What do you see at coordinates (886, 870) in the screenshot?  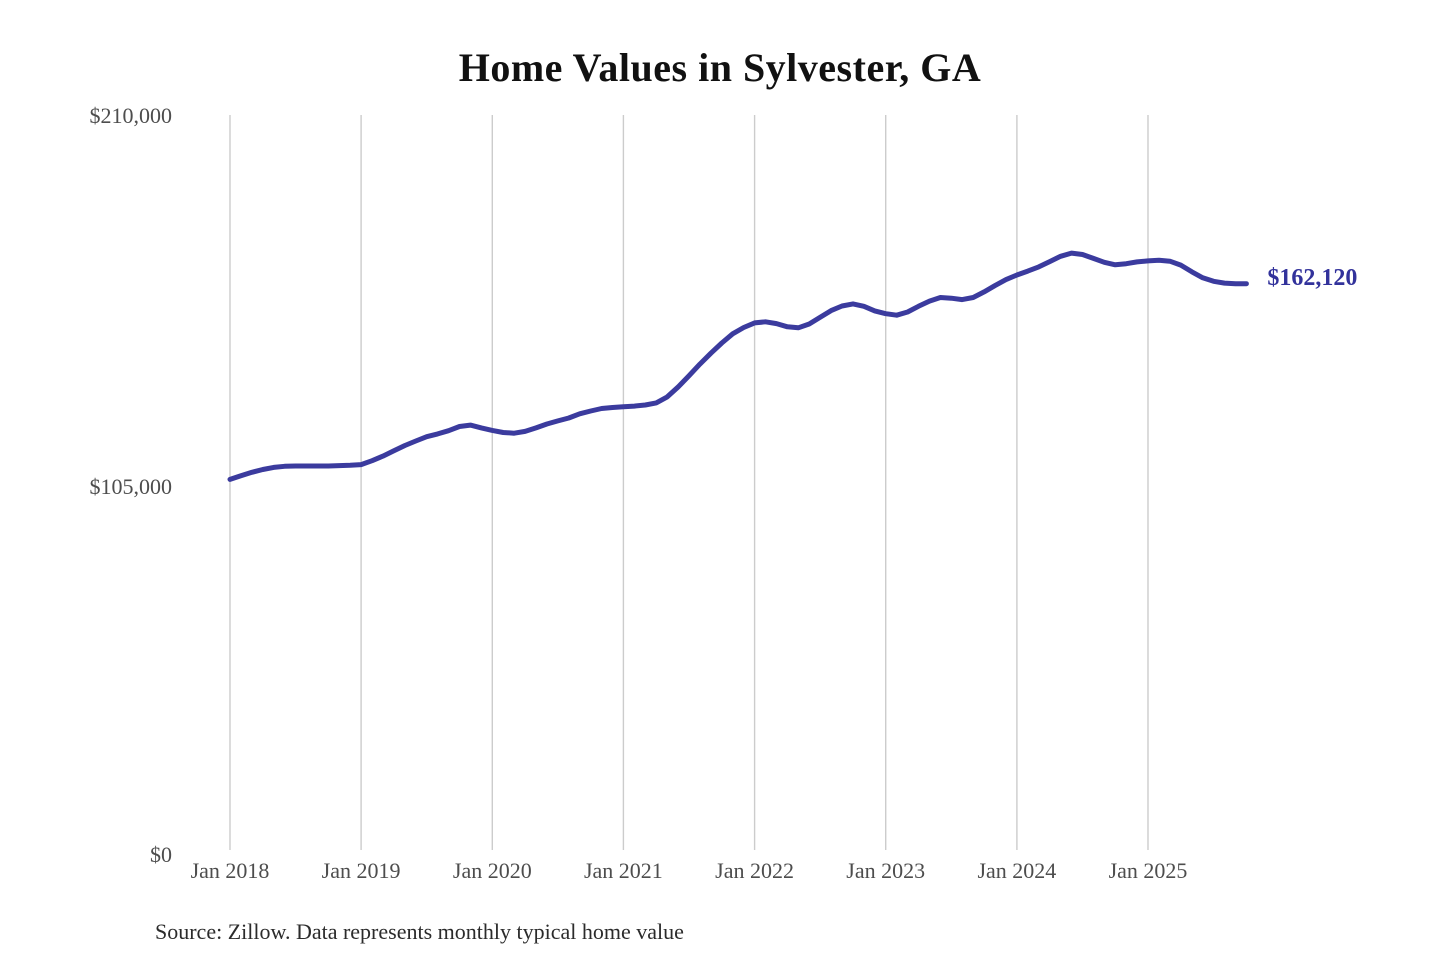 I see `x-axis-tick-jan-2023: Jan 2023` at bounding box center [886, 870].